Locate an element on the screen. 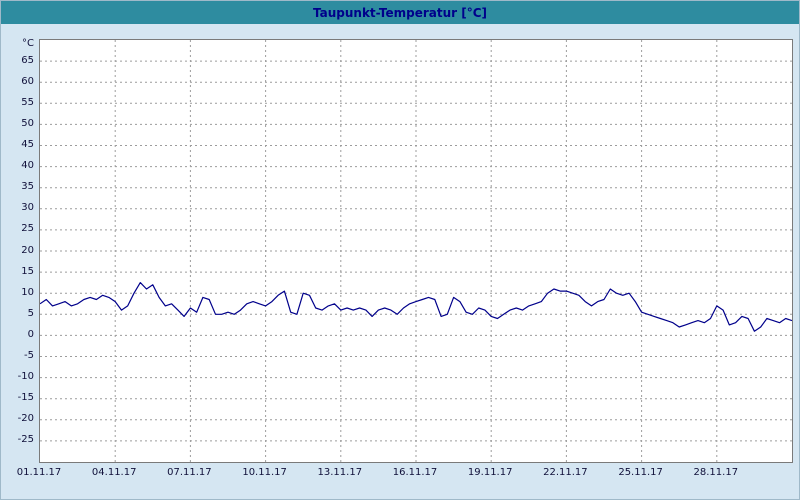 Image resolution: width=800 pixels, height=500 pixels. window-titlebar: Taupunkt-Temperatur [°C] is located at coordinates (400, 12).